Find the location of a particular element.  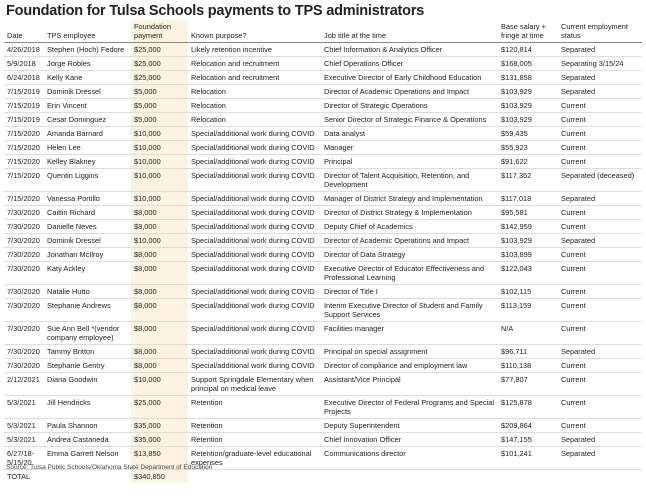

table-cell: Dominik Dressel is located at coordinates (87, 91).